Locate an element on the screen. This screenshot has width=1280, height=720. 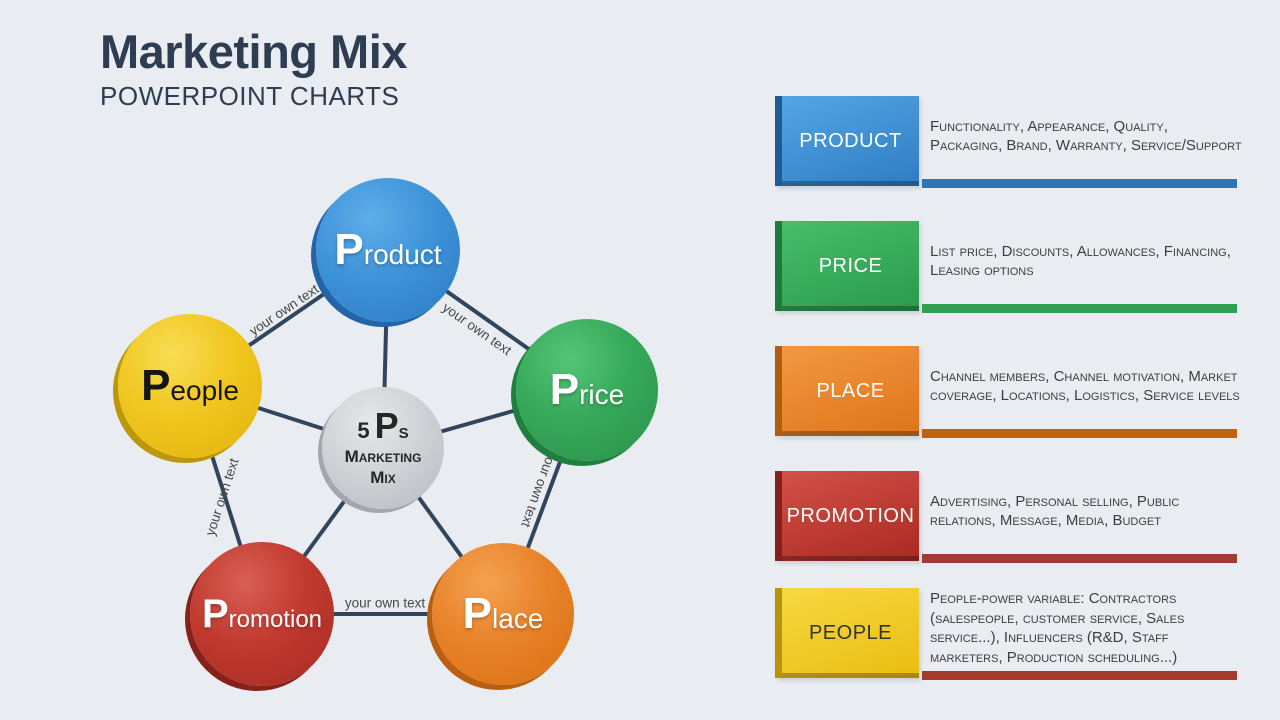
node-price: Price is located at coordinates (587, 390).